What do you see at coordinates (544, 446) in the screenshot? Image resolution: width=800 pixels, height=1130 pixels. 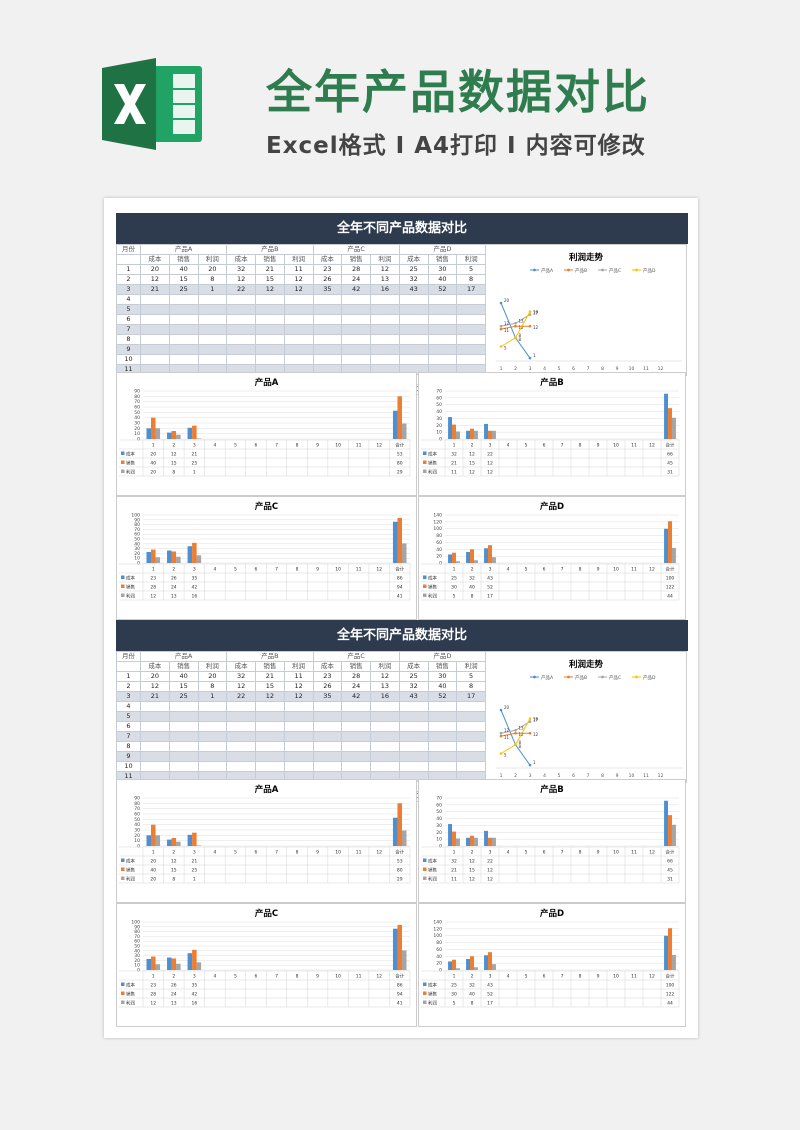 I see `x-tick-label: 6` at bounding box center [544, 446].